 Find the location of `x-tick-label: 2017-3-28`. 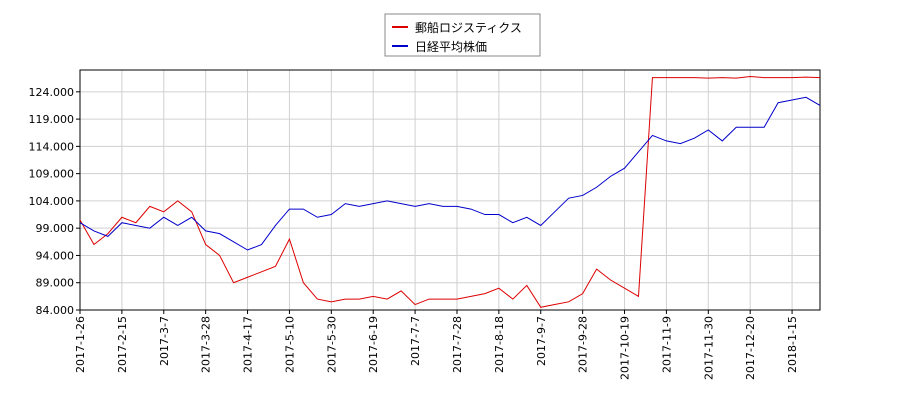

x-tick-label: 2017-3-28 is located at coordinates (206, 344).